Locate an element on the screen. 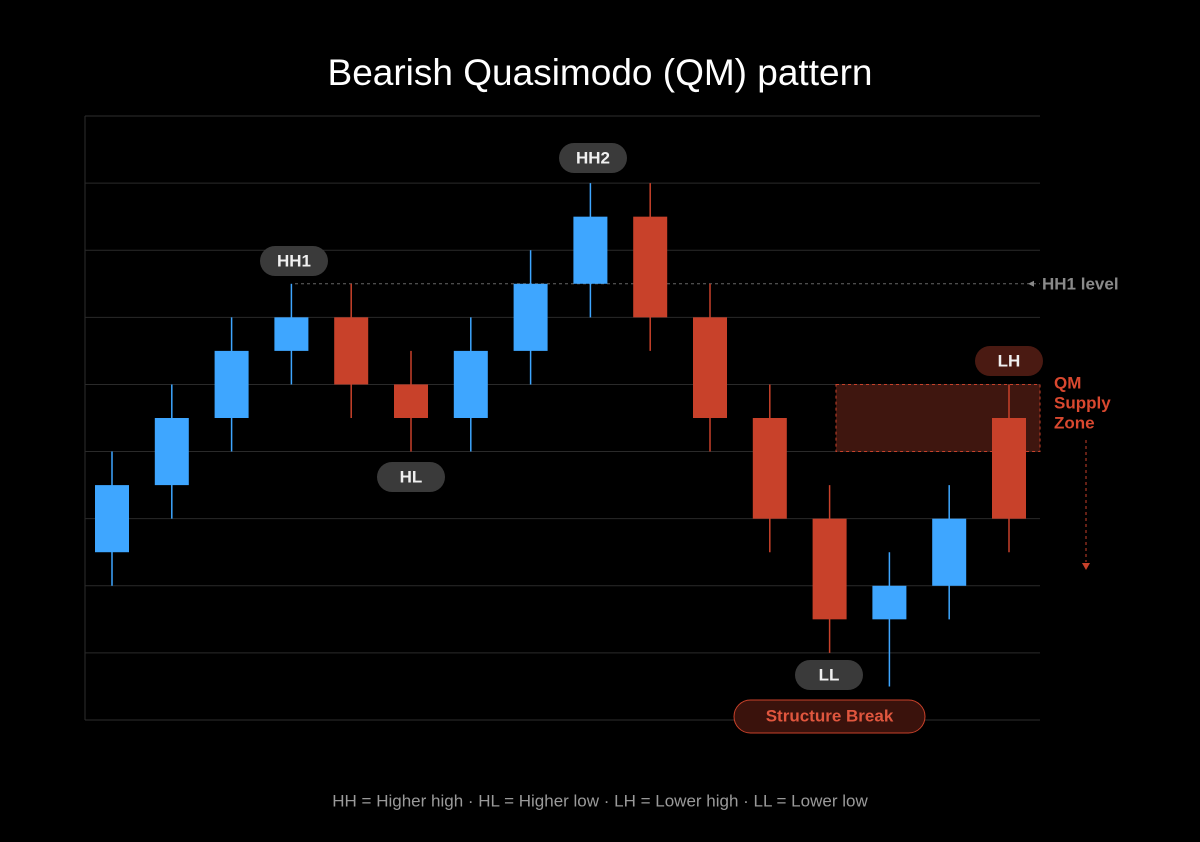 The image size is (1200, 842). structure-break-pill is located at coordinates (829, 716).